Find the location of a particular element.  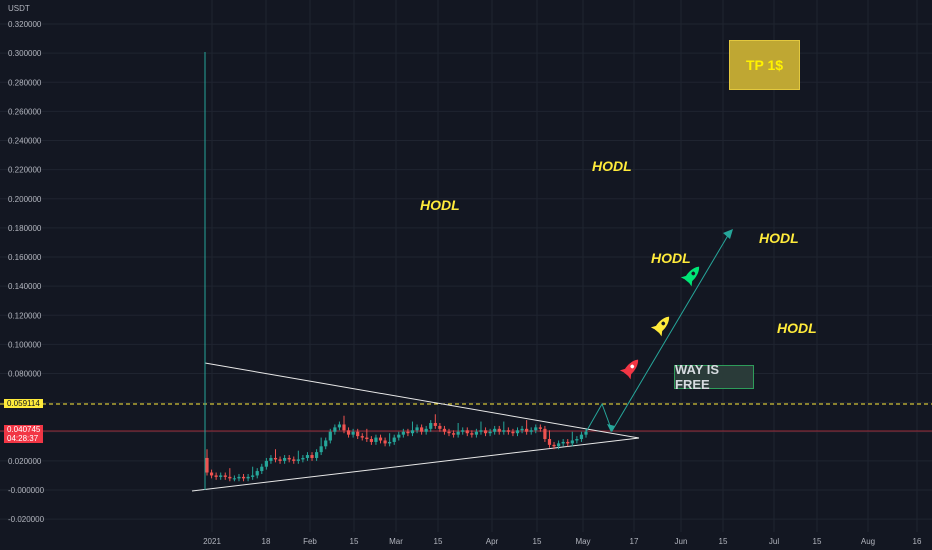

x-tick-label: 16 is located at coordinates (917, 541).